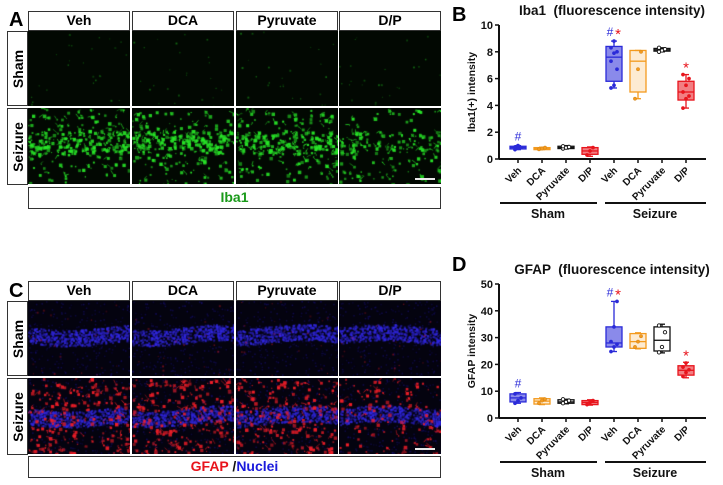  I want to click on chart-title: GFAP (fluorescence intensity), so click(612, 269).